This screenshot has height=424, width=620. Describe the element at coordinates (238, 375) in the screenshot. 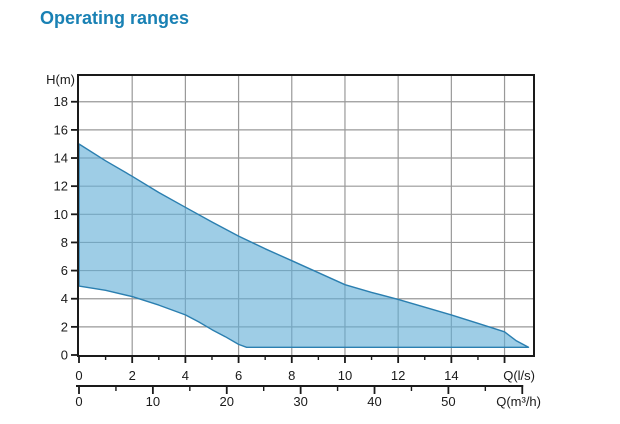

I see `x1-tick-label: 6` at that location.